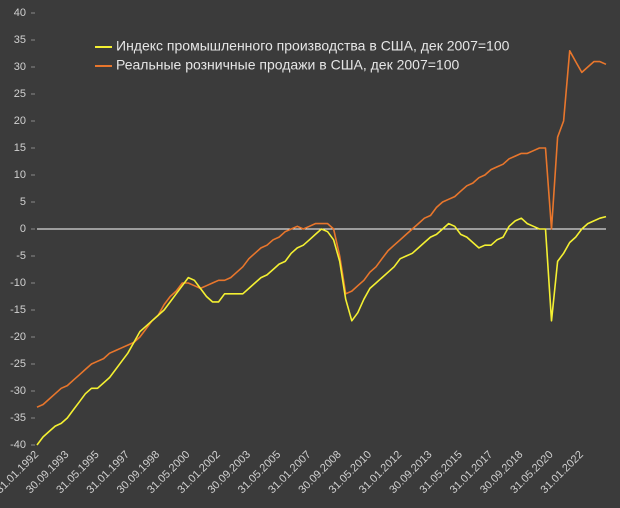  Describe the element at coordinates (21, 256) in the screenshot. I see `y-tick-label: -5` at that location.